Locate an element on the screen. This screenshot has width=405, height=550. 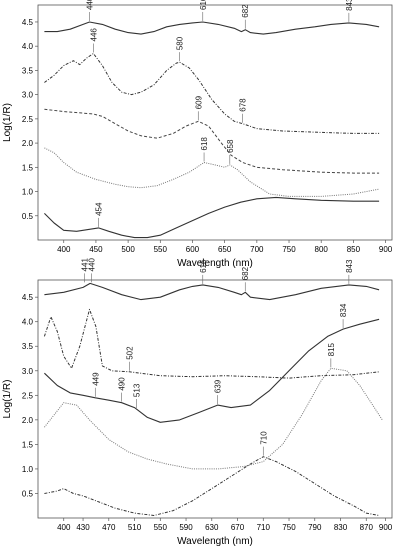
x-tick-label: 650 is located at coordinates (225, 249).